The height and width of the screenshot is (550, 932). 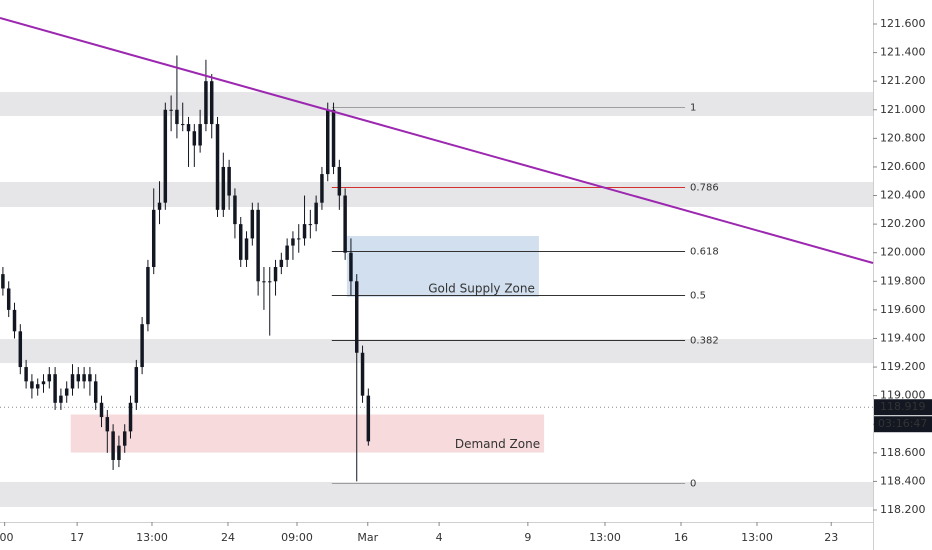 What do you see at coordinates (497, 444) in the screenshot?
I see `zone-label: Demand Zone` at bounding box center [497, 444].